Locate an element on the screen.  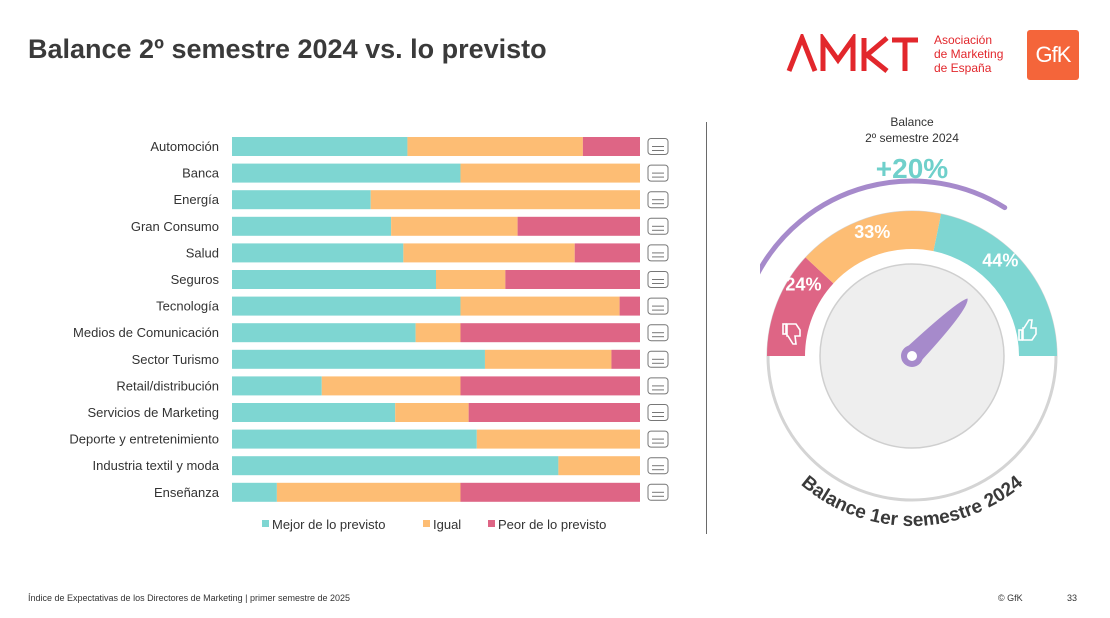
category-label: Tecnología is located at coordinates (188, 306).